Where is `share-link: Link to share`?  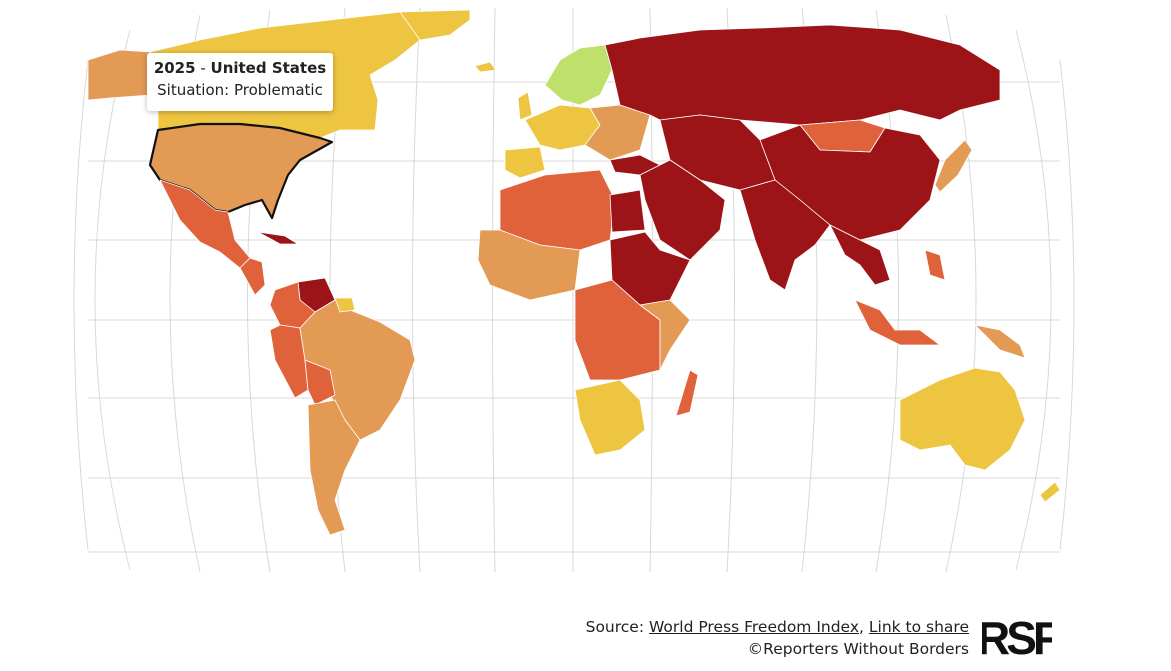
share-link: Link to share is located at coordinates (918, 627).